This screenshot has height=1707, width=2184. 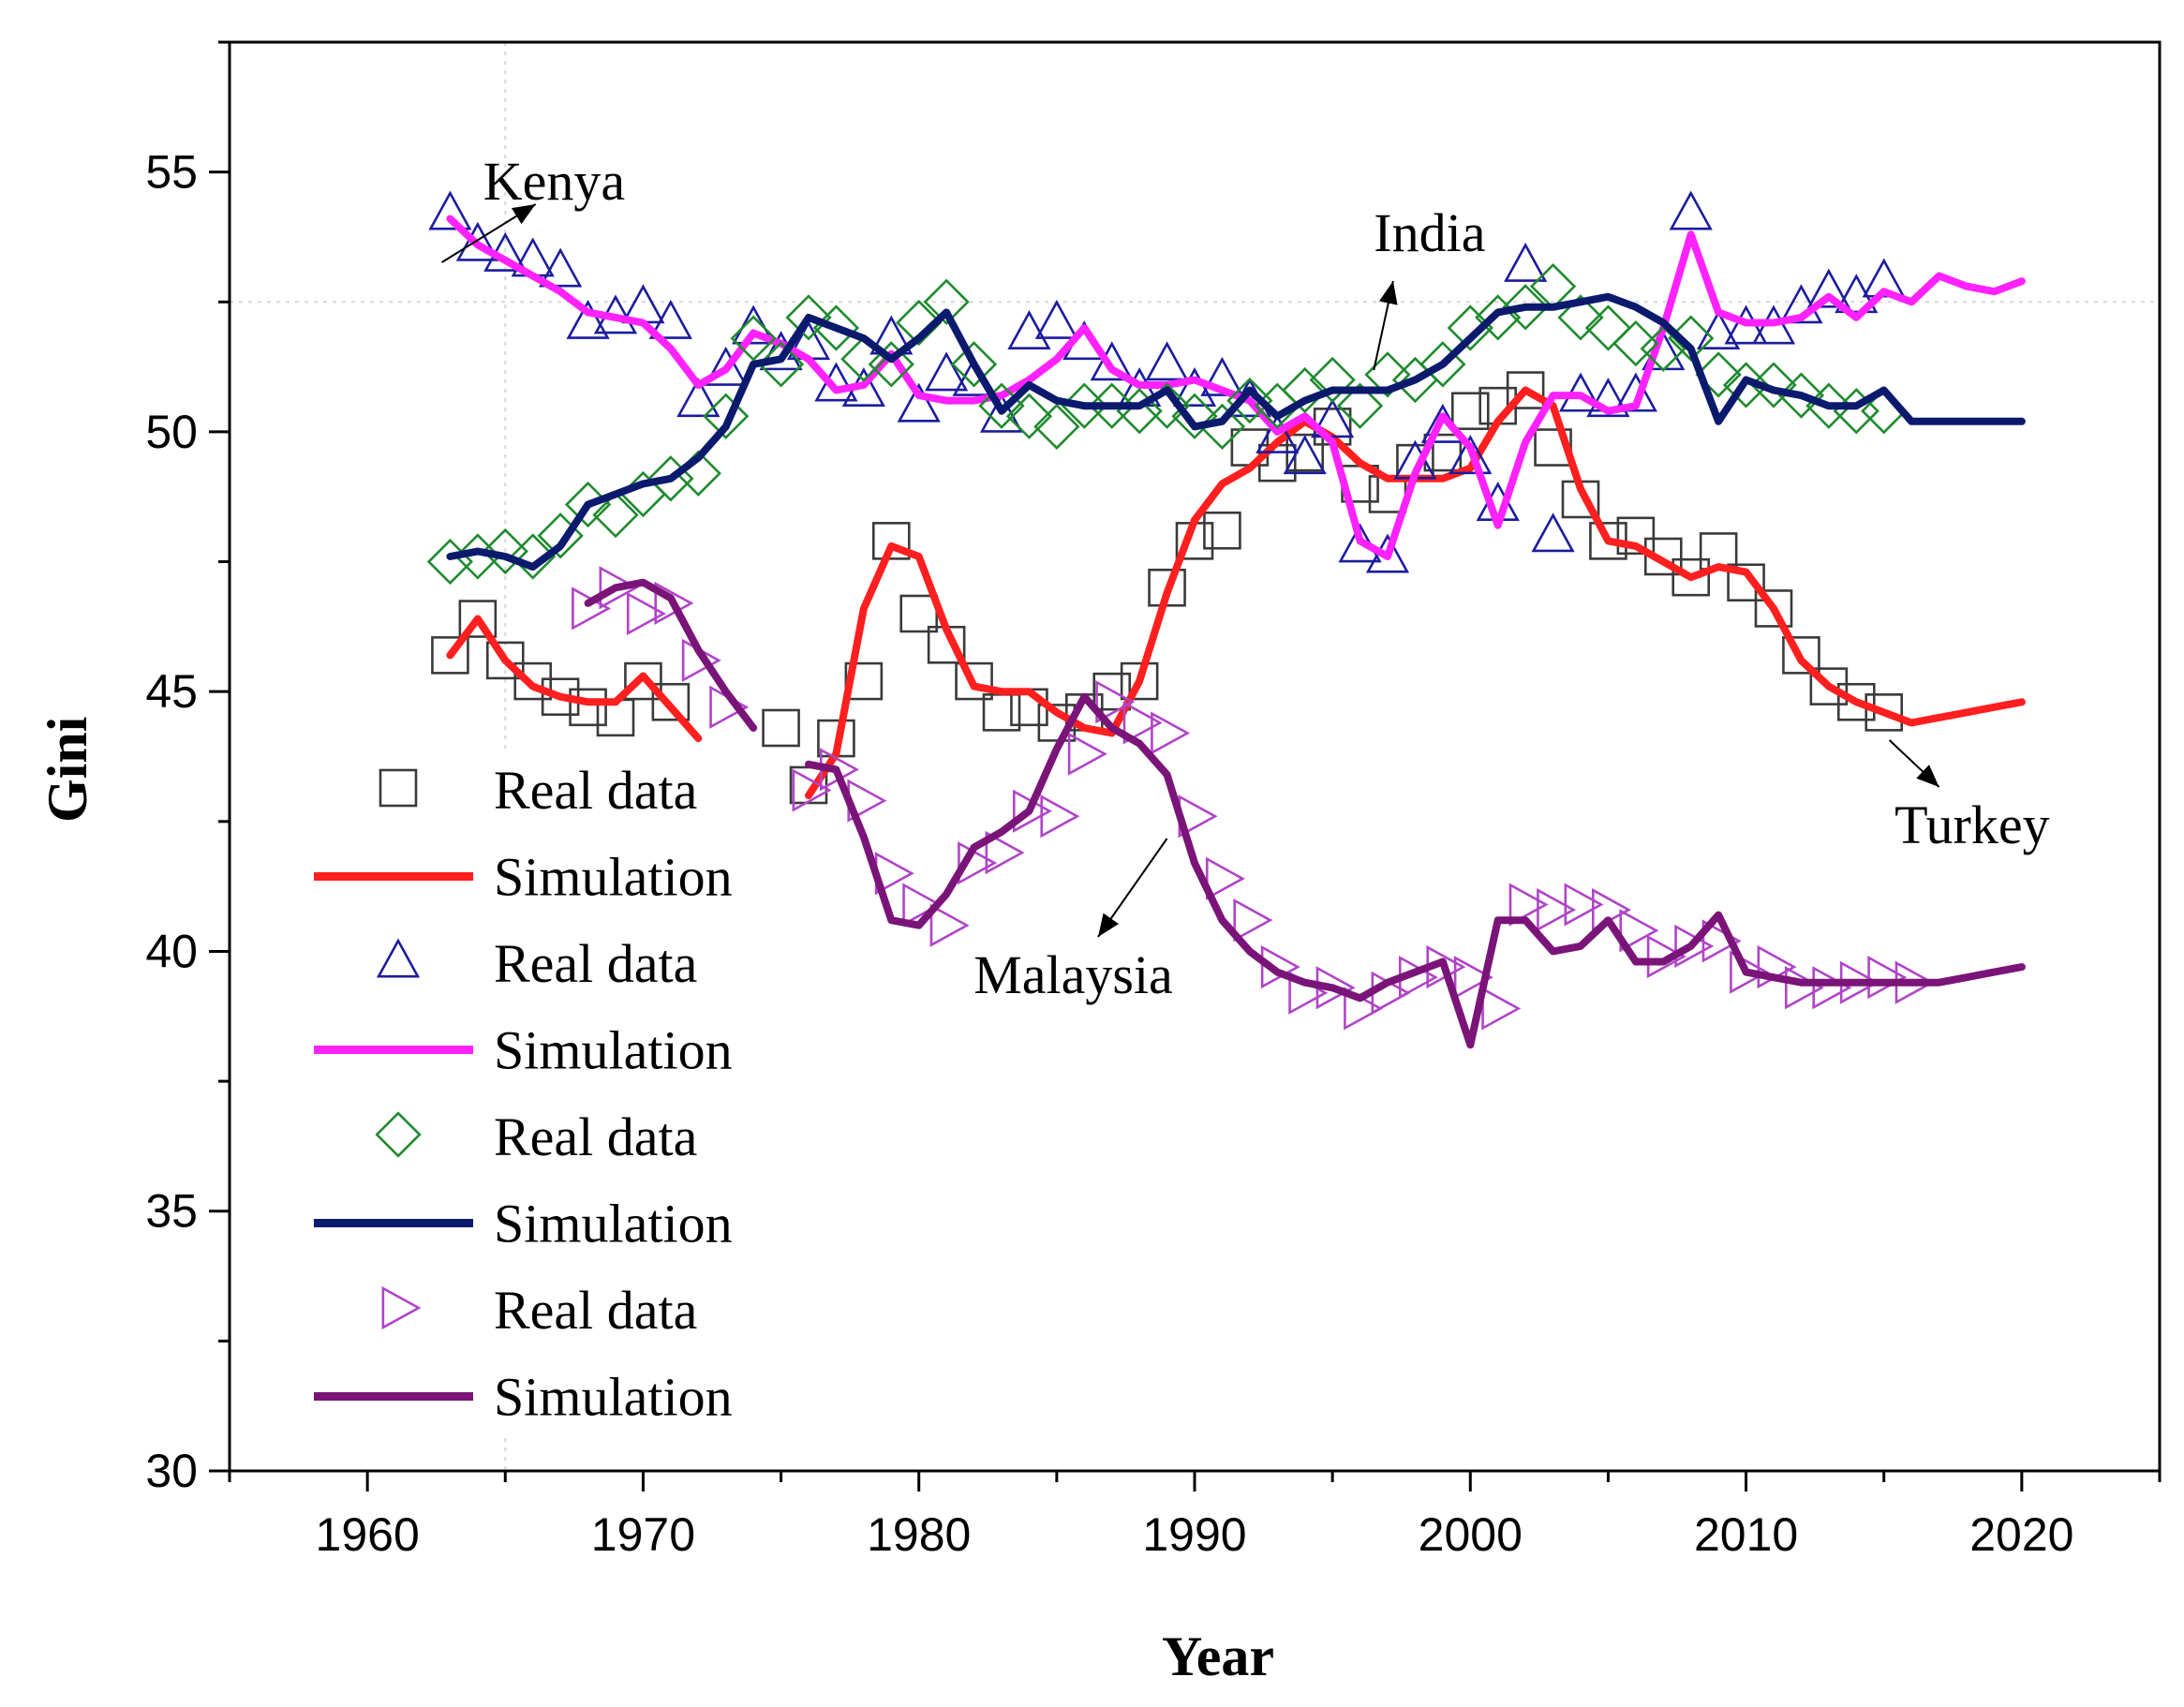 What do you see at coordinates (613, 1050) in the screenshot?
I see `legend-item-kenya-sim-label: Simulation` at bounding box center [613, 1050].